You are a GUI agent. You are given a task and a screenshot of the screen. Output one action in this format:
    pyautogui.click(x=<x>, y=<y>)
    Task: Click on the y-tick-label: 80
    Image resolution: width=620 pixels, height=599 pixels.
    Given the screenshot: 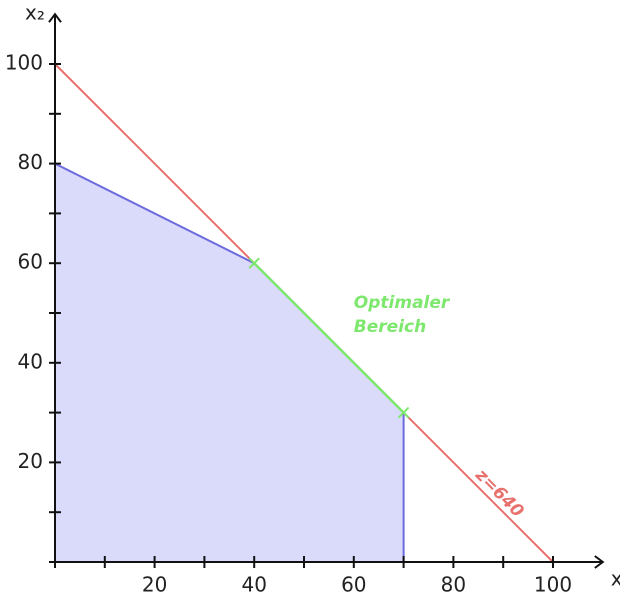 What is the action you would take?
    pyautogui.click(x=30, y=162)
    